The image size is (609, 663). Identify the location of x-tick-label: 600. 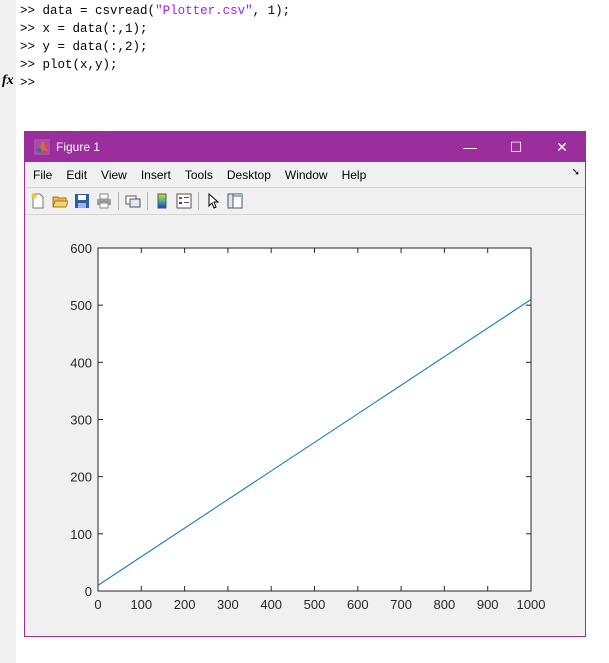
(358, 604).